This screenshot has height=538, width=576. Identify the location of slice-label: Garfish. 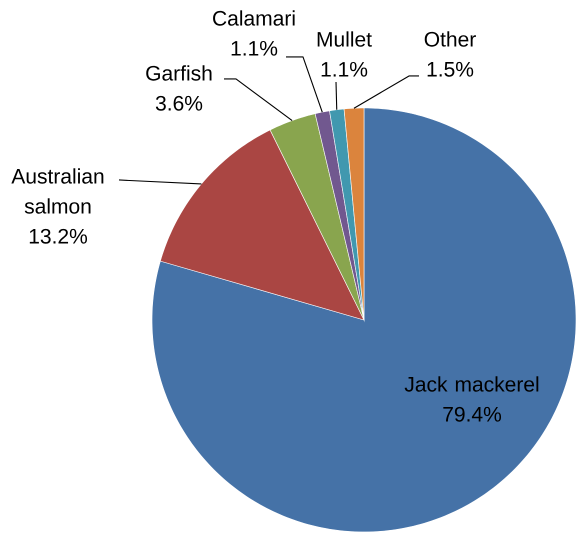
(179, 73).